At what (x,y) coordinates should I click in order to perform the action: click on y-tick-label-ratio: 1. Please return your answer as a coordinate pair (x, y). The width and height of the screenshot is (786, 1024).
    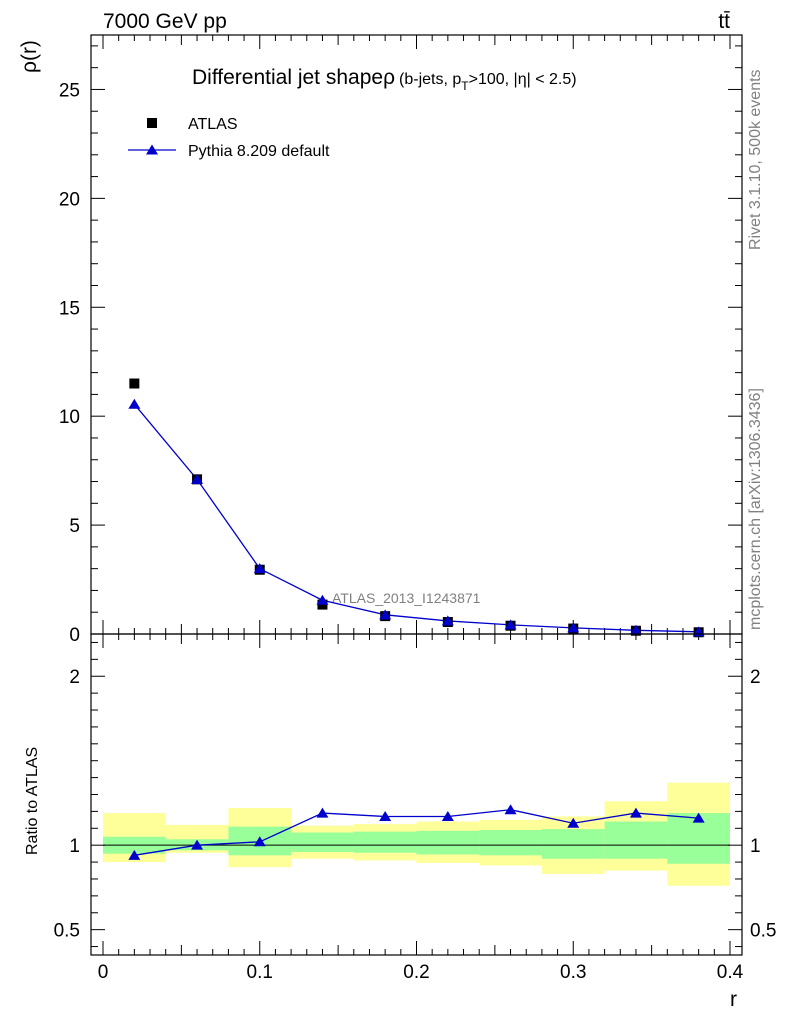
    Looking at the image, I should click on (74, 846).